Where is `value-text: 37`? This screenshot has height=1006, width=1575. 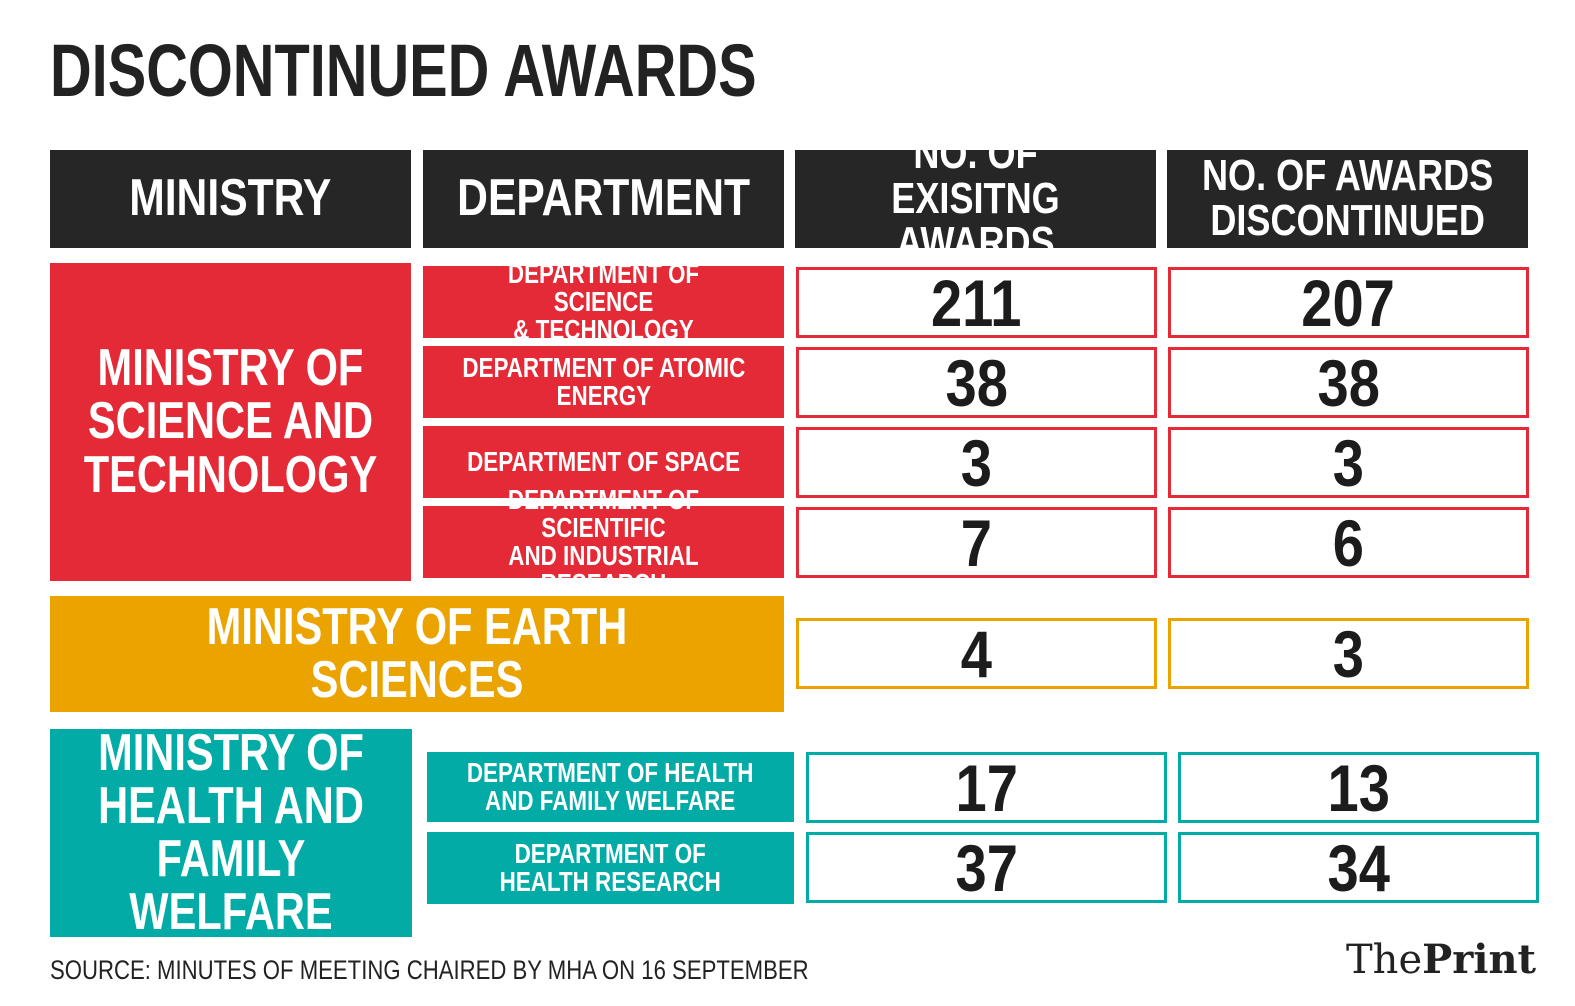 value-text: 37 is located at coordinates (986, 867).